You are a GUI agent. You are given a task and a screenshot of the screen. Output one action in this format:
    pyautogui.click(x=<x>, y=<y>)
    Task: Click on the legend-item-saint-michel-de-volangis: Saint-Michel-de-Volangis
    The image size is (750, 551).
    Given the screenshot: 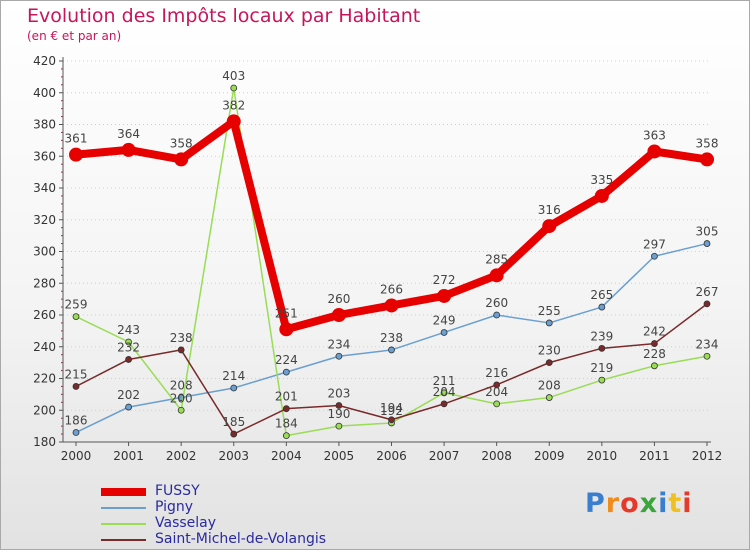 What is the action you would take?
    pyautogui.click(x=251, y=539)
    